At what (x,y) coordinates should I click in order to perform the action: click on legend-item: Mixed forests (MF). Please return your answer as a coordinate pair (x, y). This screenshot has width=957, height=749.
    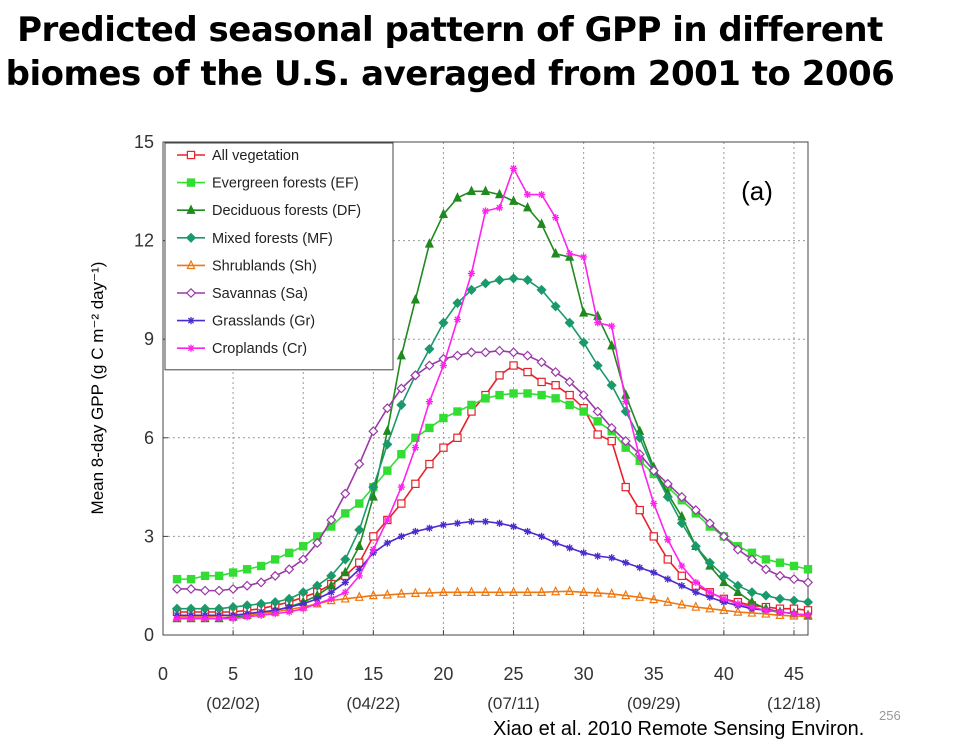
    Looking at the image, I should click on (255, 239).